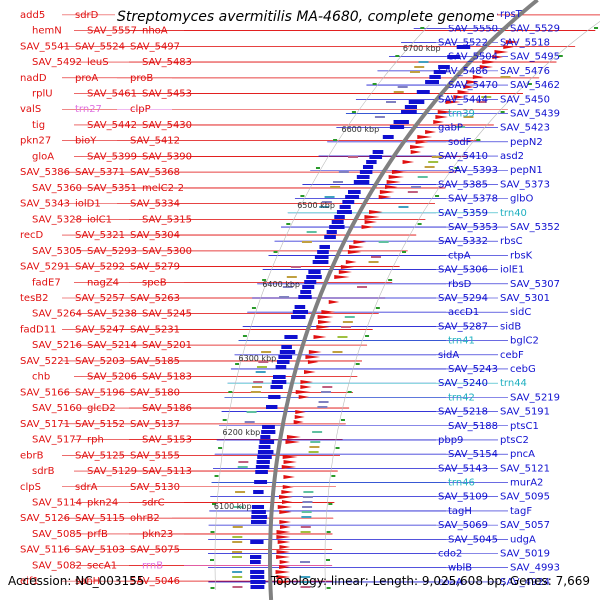  Describe the element at coordinates (163, 188) in the screenshot. I see `plus-strand-gene-label: melC2-2` at that location.